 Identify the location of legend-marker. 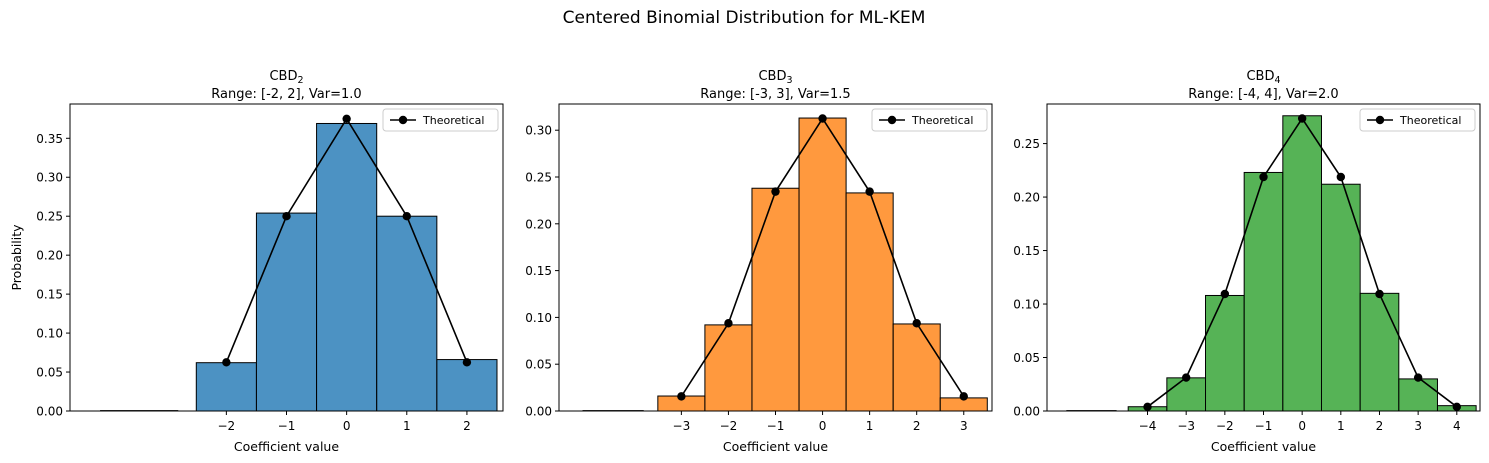
(403, 120).